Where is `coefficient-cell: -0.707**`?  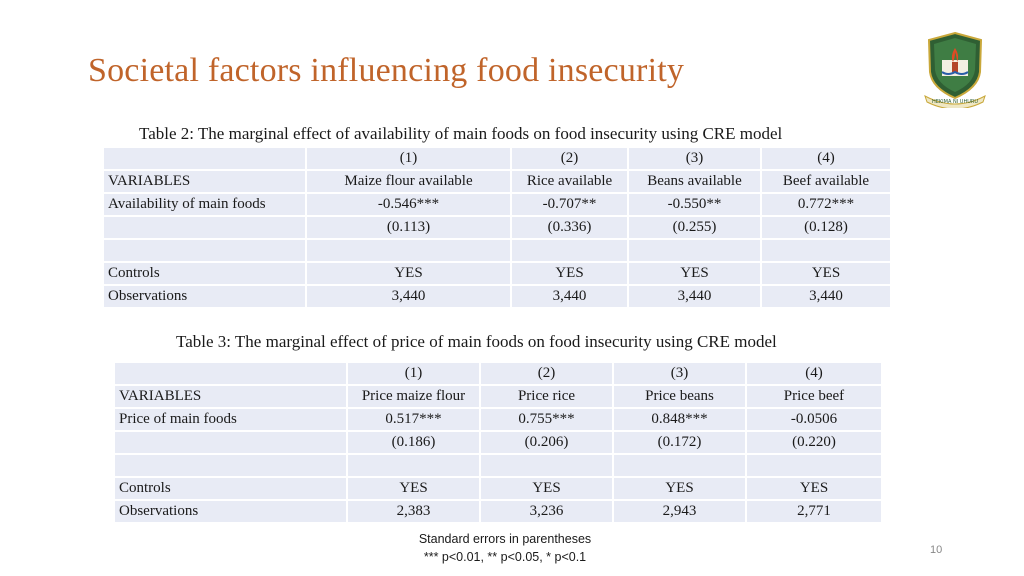
coefficient-cell: -0.707** is located at coordinates (569, 204).